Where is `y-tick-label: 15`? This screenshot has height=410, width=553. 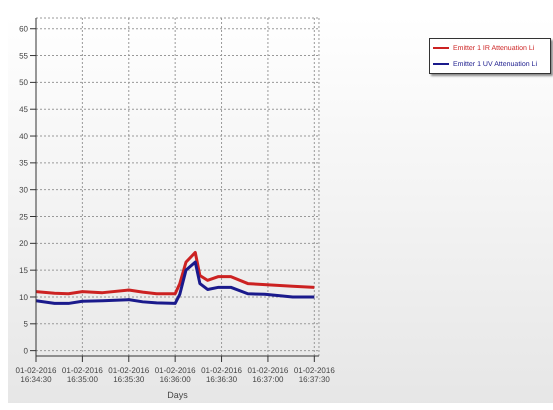
y-tick-label: 15 is located at coordinates (24, 270).